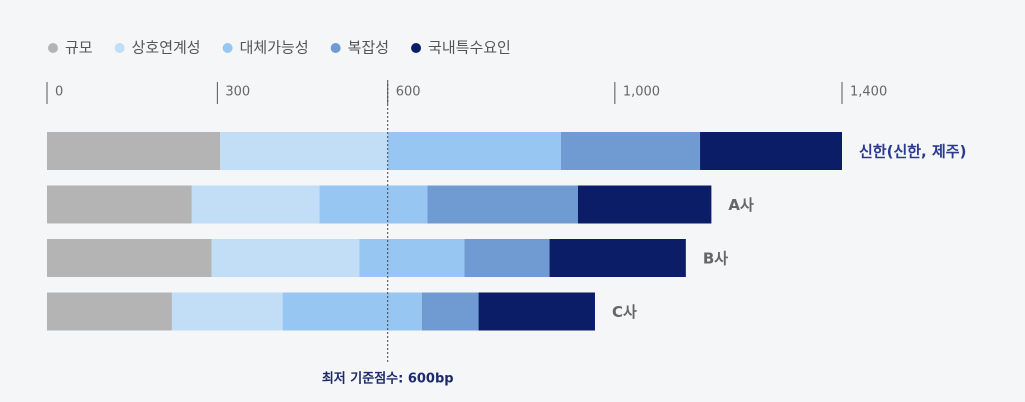 The width and height of the screenshot is (1025, 402). I want to click on reference-label: 최저 기준점수: 600bp, so click(388, 379).